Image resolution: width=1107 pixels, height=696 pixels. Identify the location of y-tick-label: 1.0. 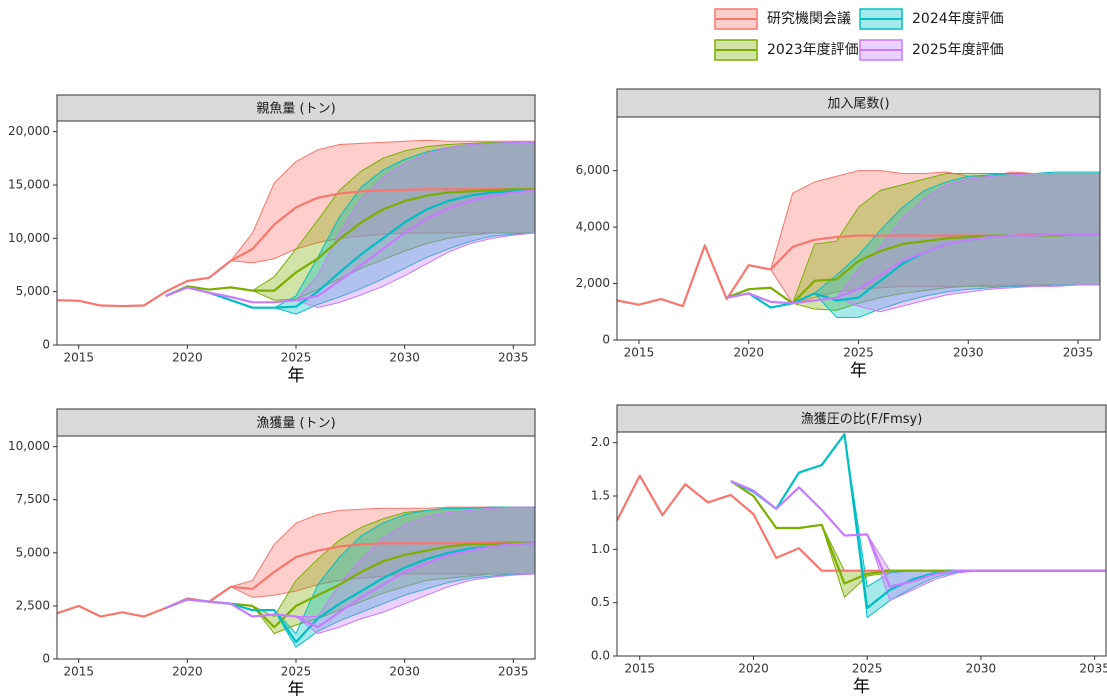
(600, 549).